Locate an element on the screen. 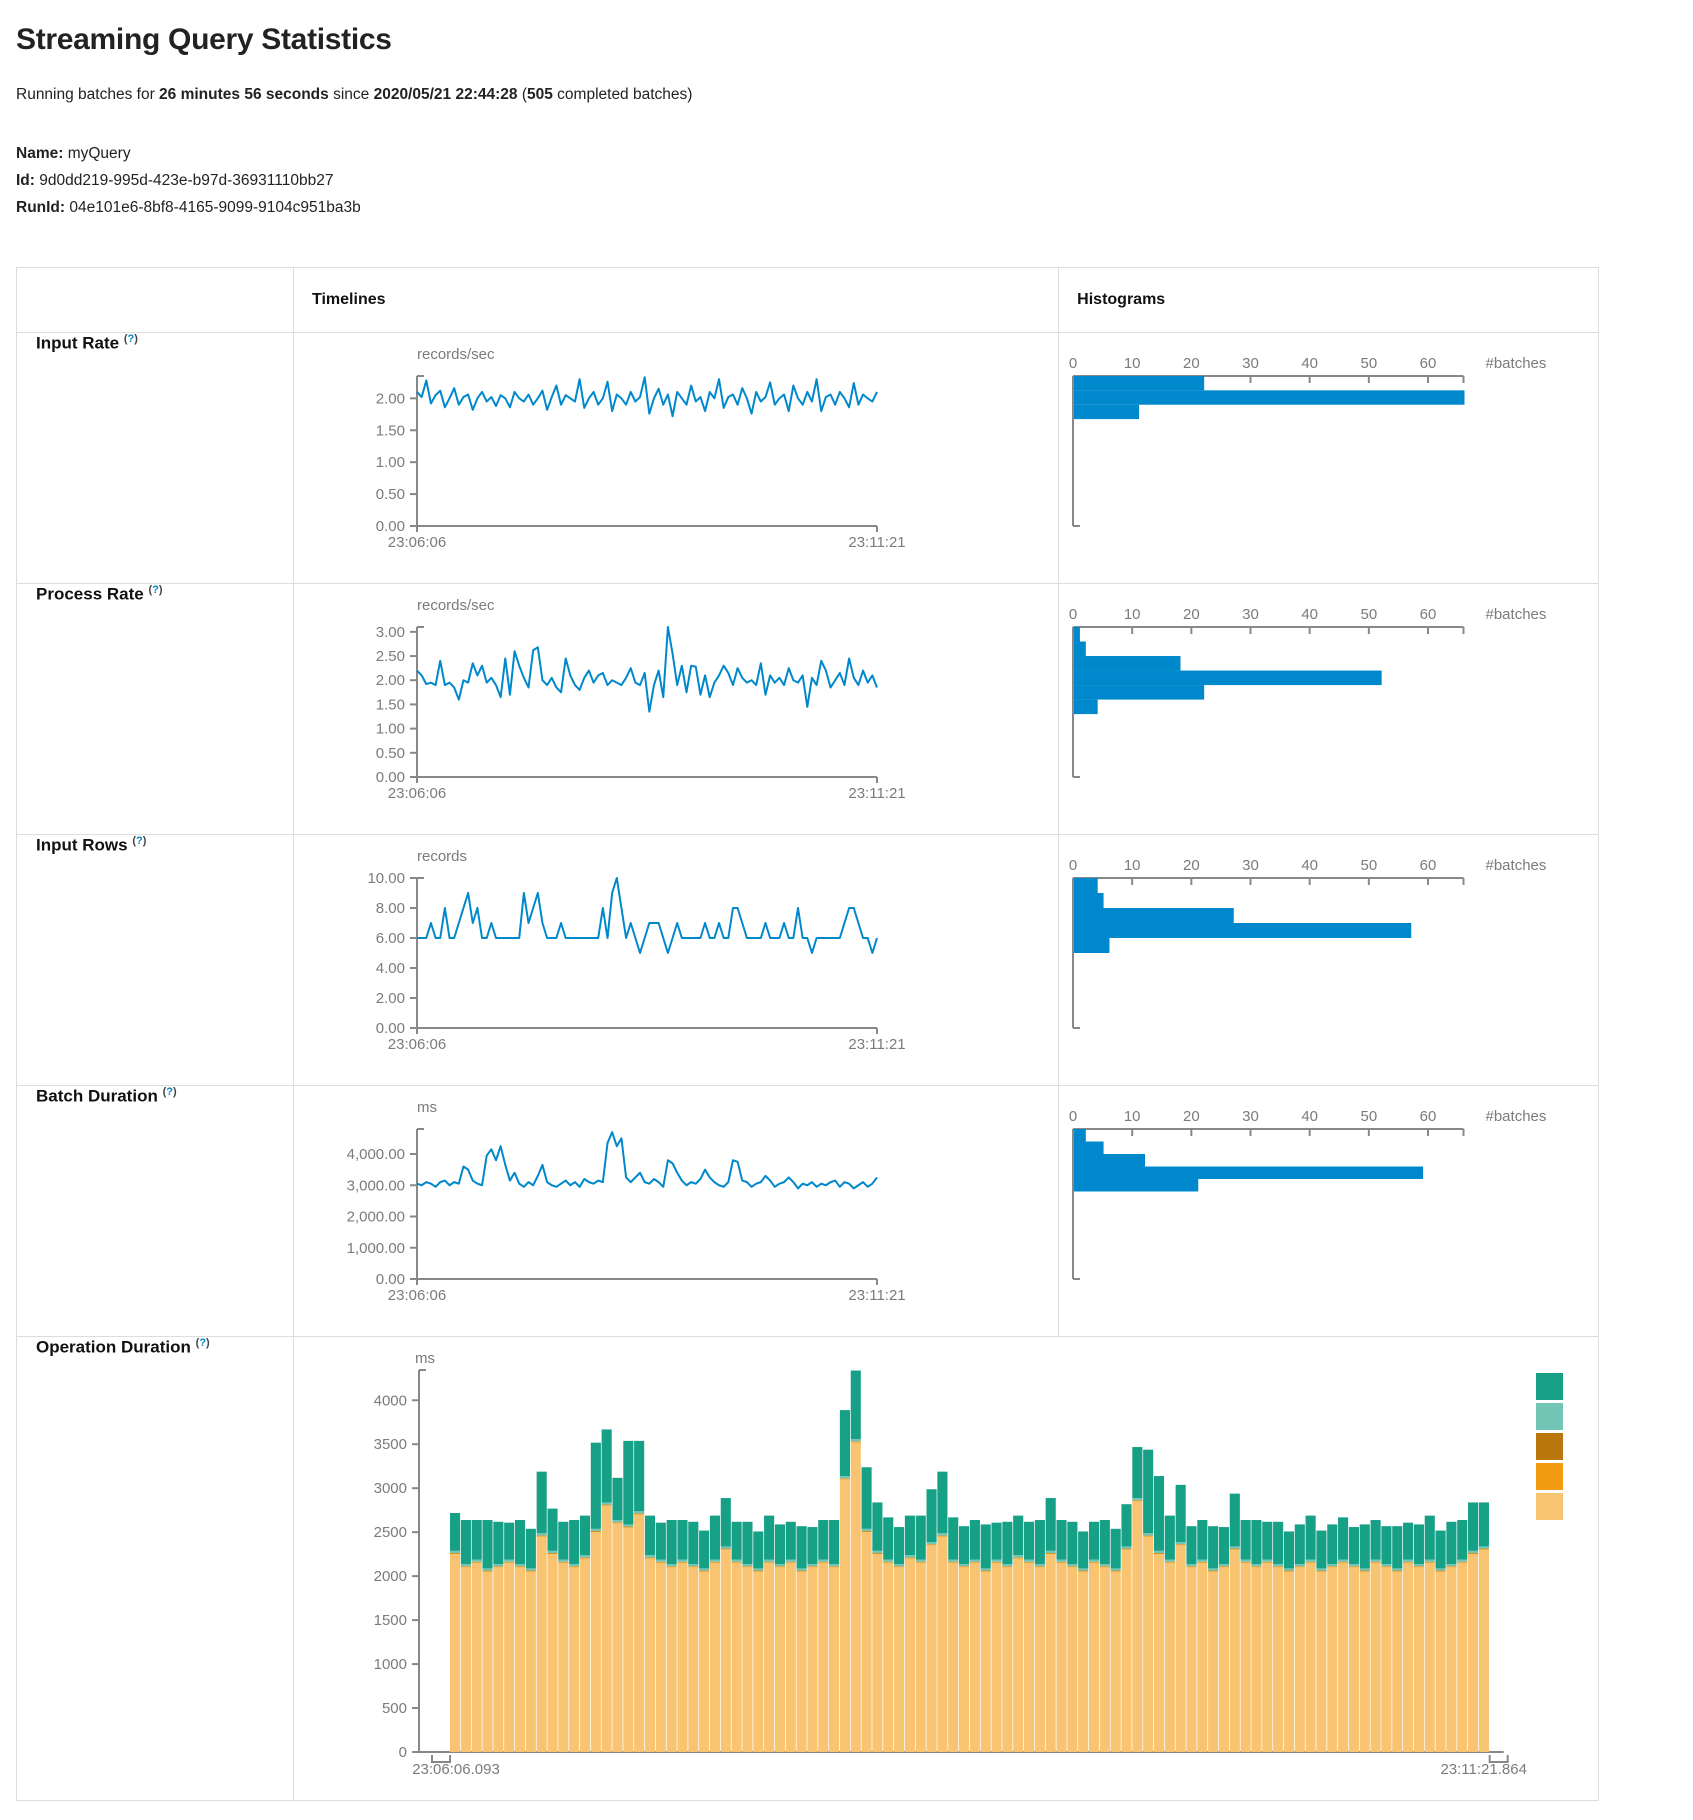 The height and width of the screenshot is (1820, 1693). tick-label: 2000 is located at coordinates (390, 1576).